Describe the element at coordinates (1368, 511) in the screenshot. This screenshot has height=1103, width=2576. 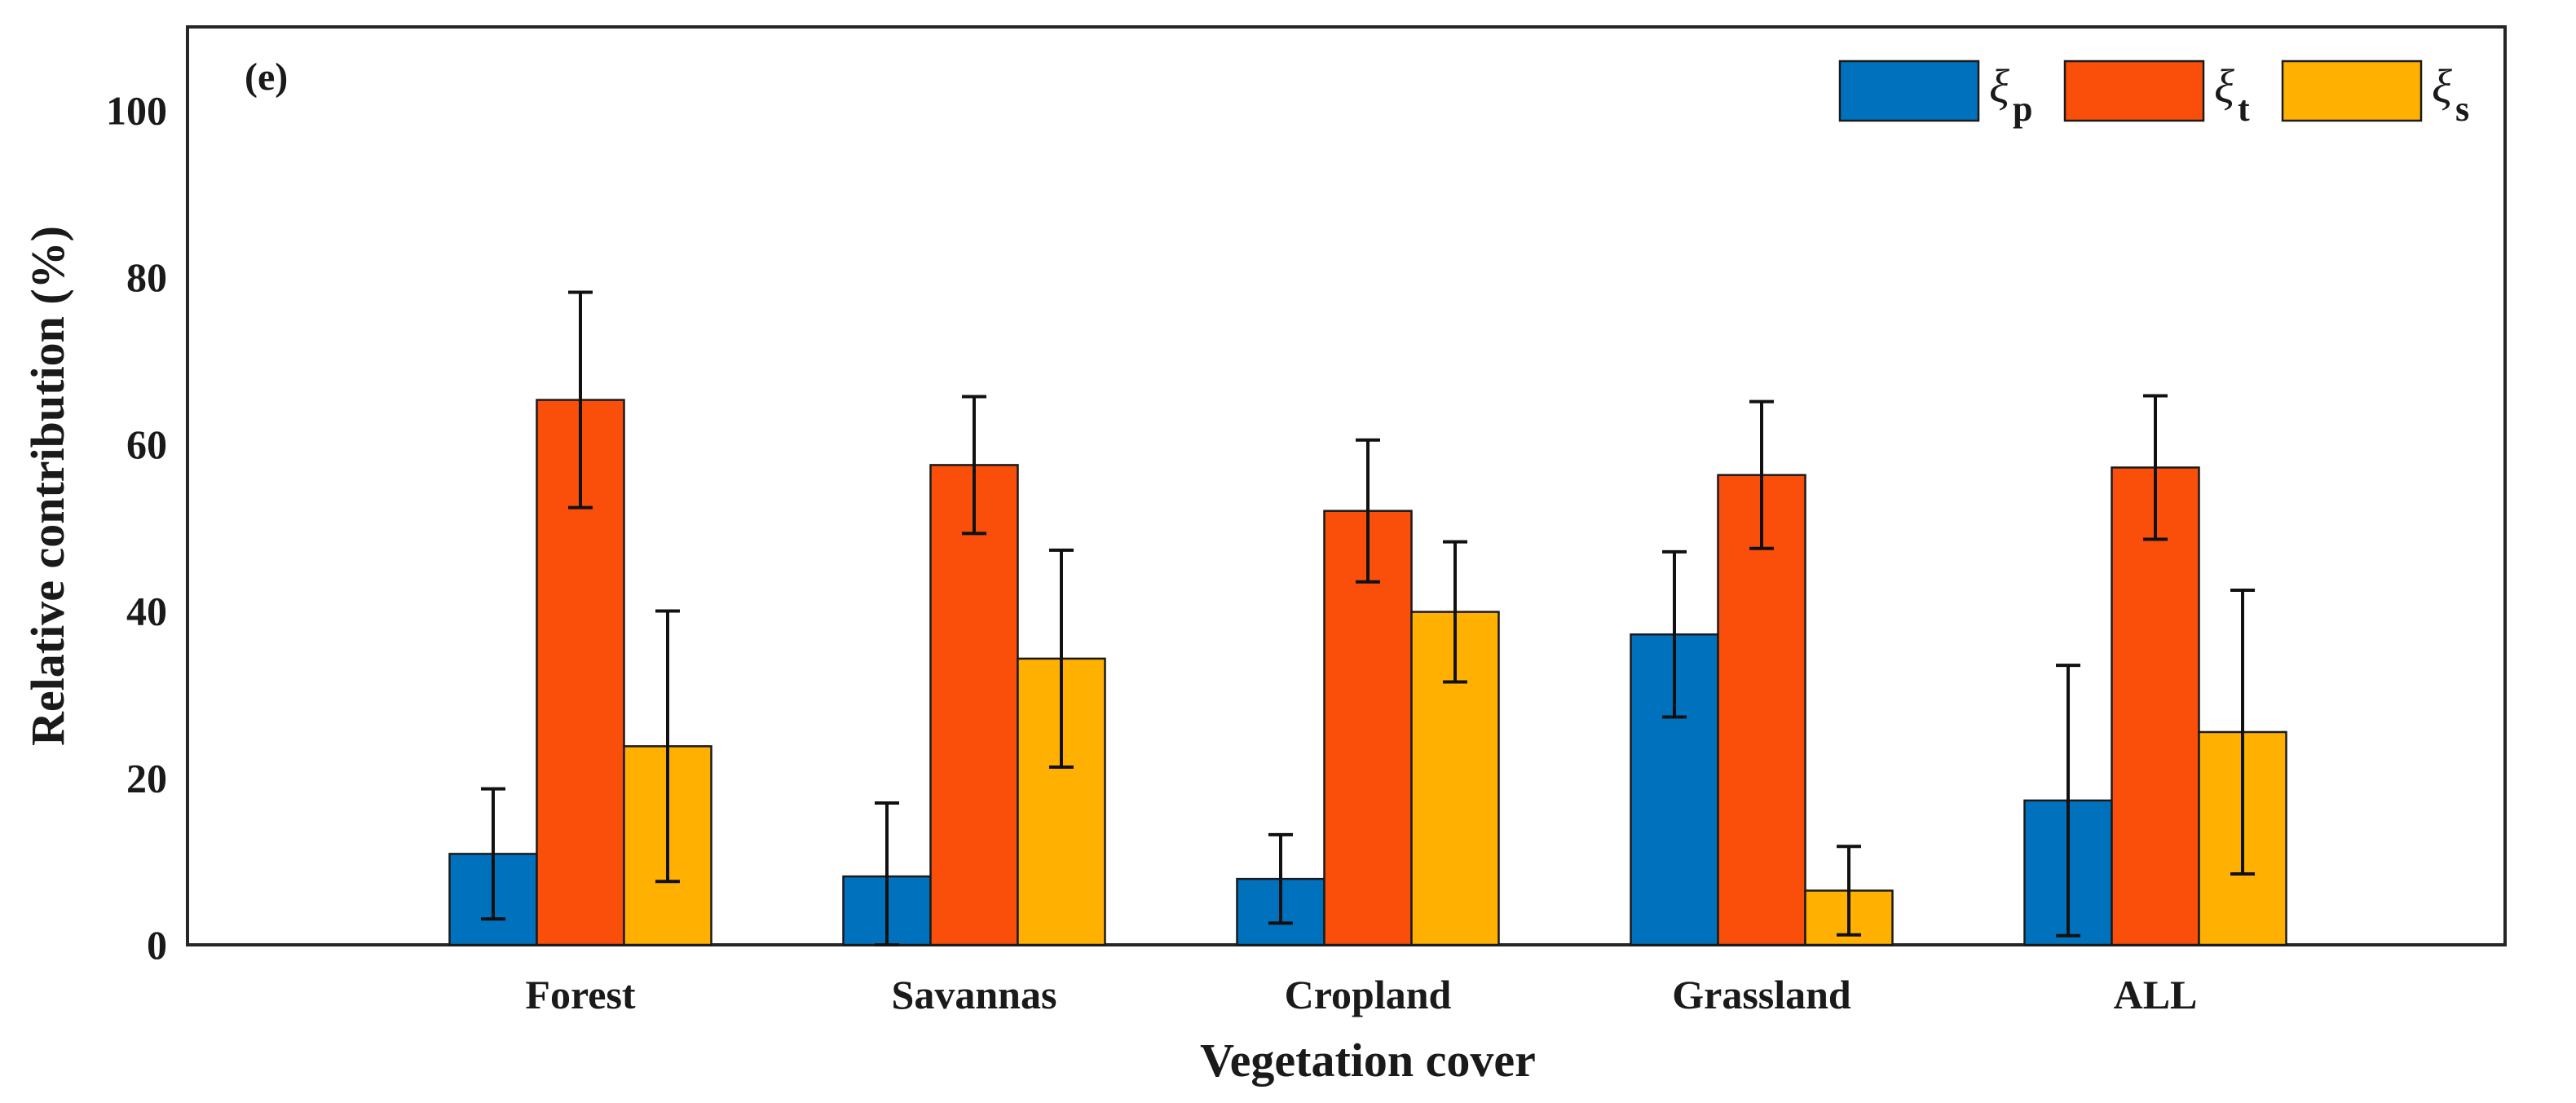
I see `error-bar-t-cropland` at that location.